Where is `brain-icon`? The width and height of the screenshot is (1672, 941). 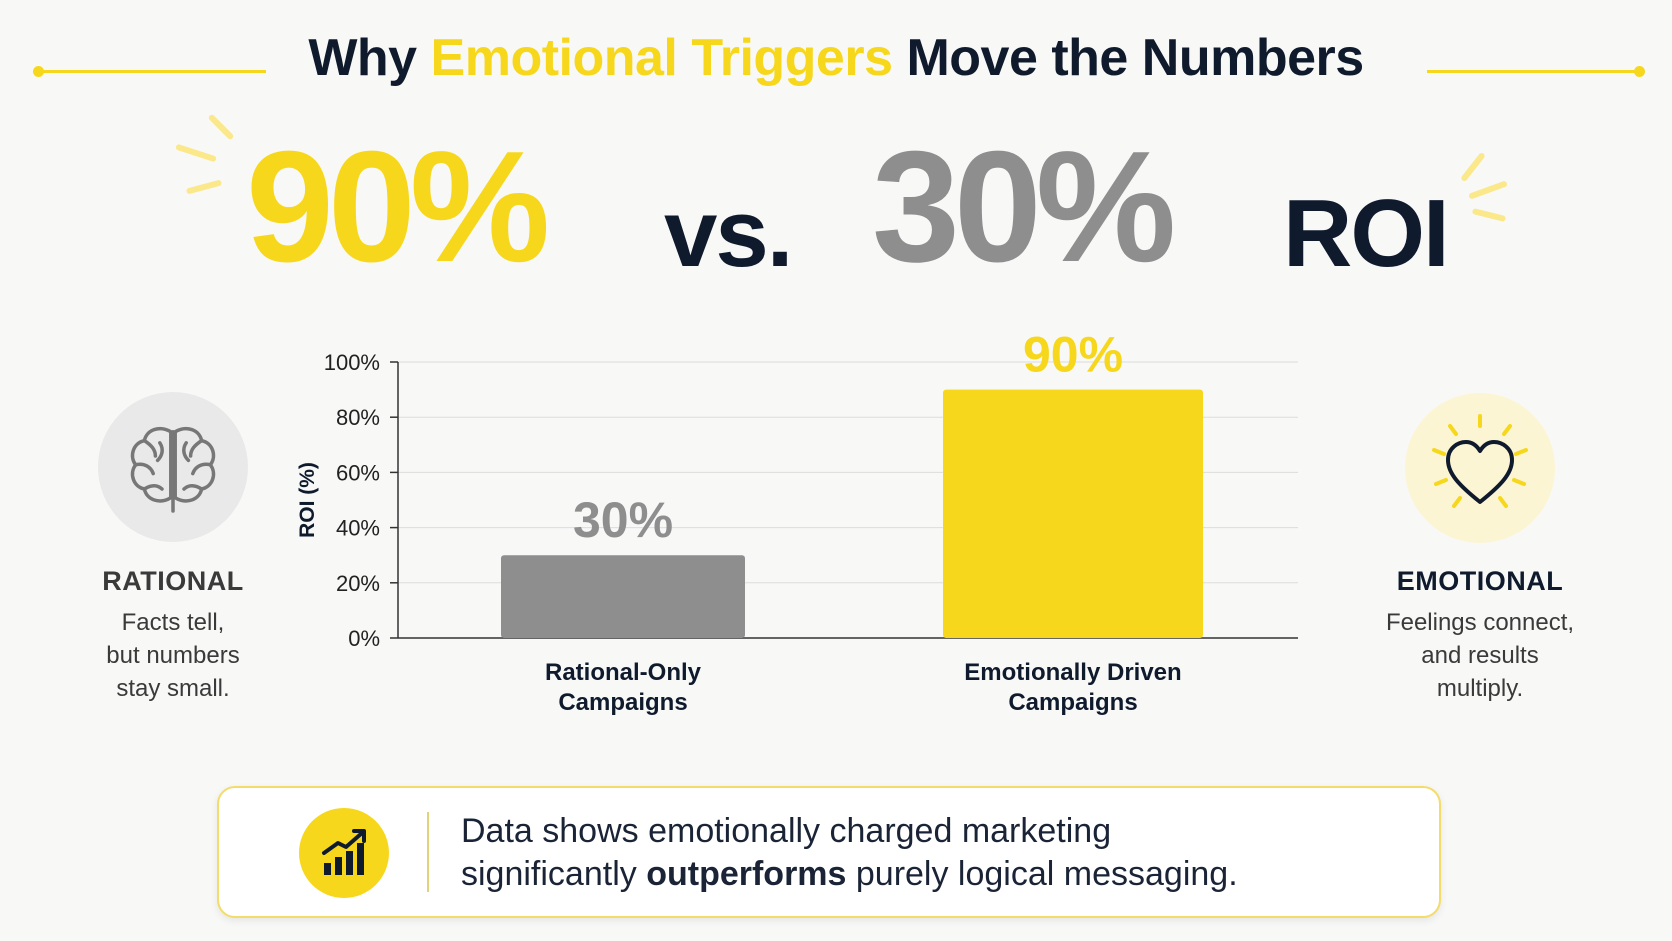
brain-icon is located at coordinates (173, 470).